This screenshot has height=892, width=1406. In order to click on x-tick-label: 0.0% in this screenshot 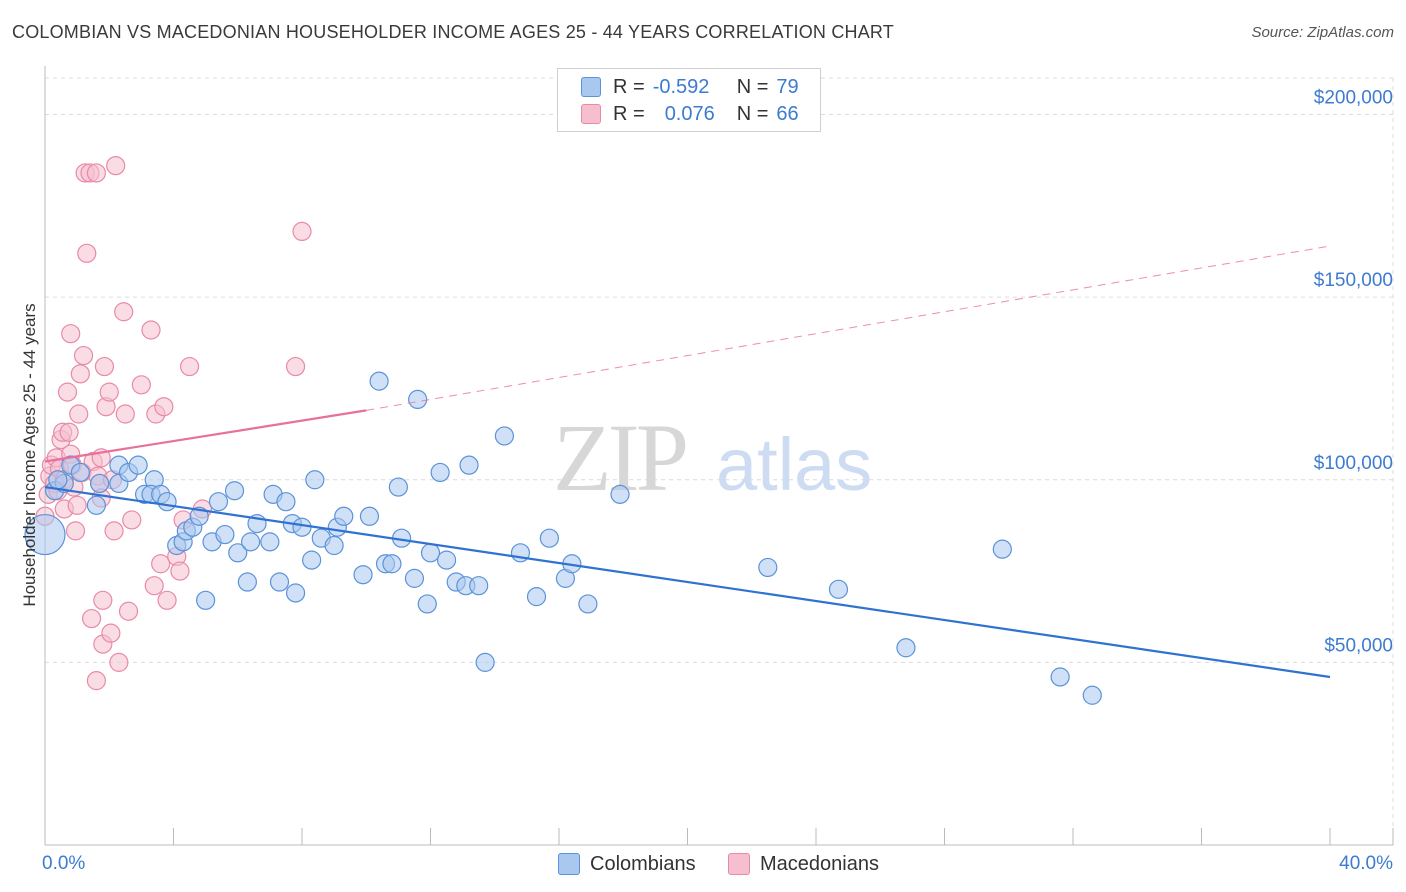, I will do `click(63, 863)`.